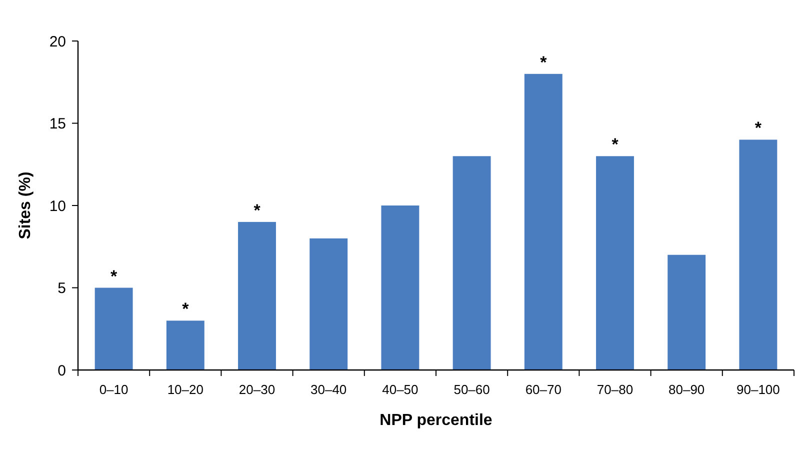  Describe the element at coordinates (686, 389) in the screenshot. I see `x-tick-label: 80–90` at that location.